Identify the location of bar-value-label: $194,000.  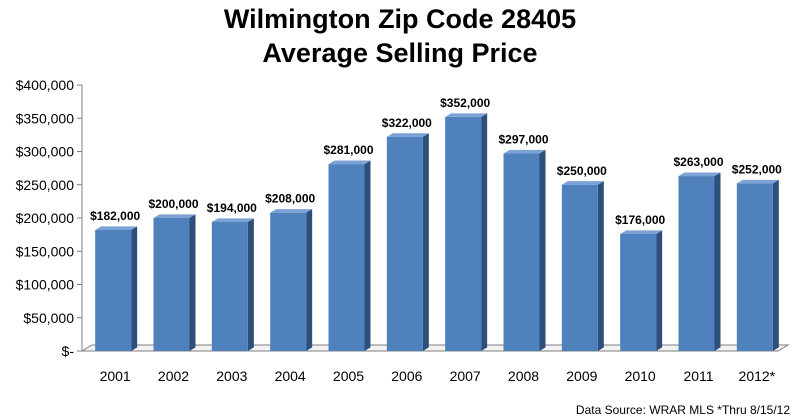
(232, 208).